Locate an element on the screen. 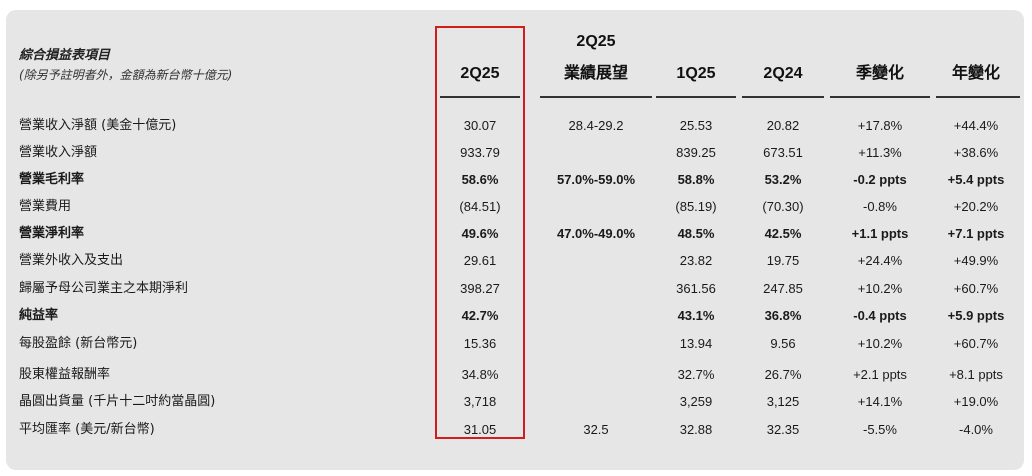 The image size is (1032, 476). row-value: (84.51) is located at coordinates (480, 206).